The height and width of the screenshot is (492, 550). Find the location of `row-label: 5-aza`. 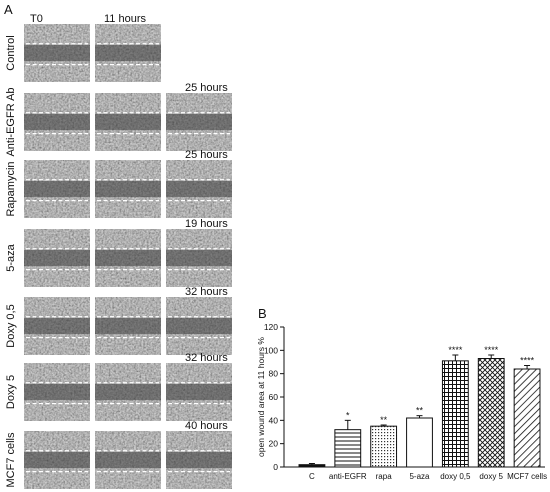

row-label: 5-aza is located at coordinates (11, 257).